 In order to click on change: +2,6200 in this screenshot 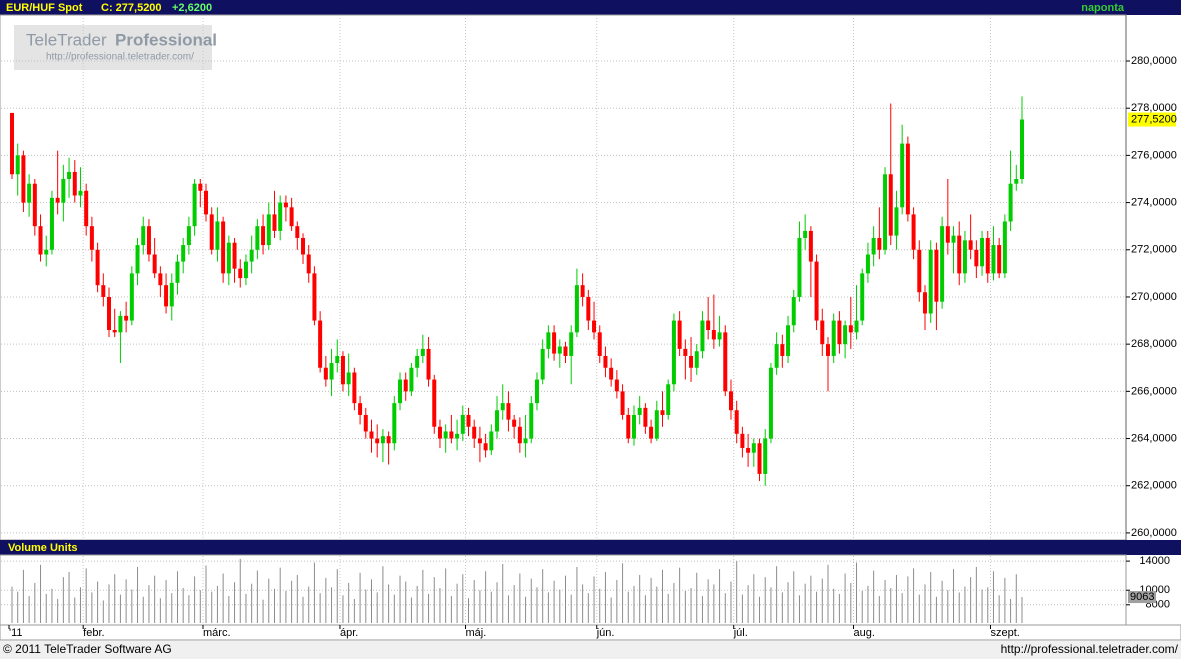, I will do `click(192, 8)`.